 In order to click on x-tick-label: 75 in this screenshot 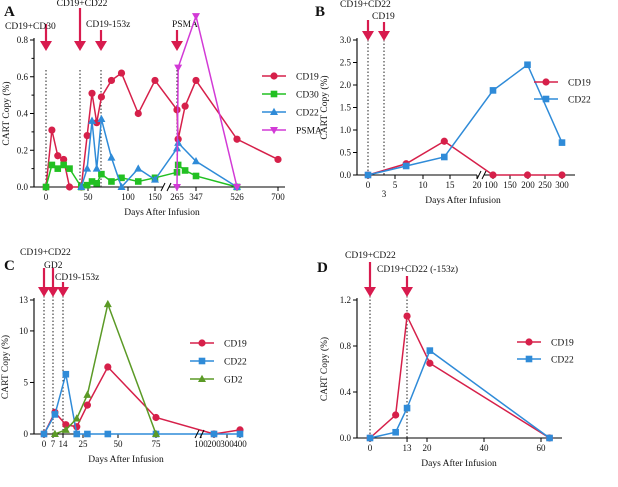, I will do `click(157, 444)`.